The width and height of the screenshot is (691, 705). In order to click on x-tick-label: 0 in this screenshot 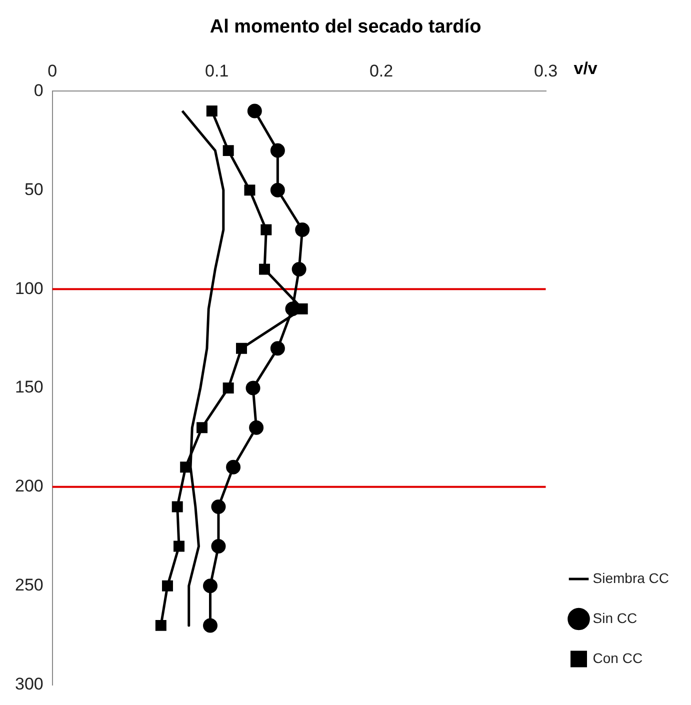, I will do `click(53, 71)`.